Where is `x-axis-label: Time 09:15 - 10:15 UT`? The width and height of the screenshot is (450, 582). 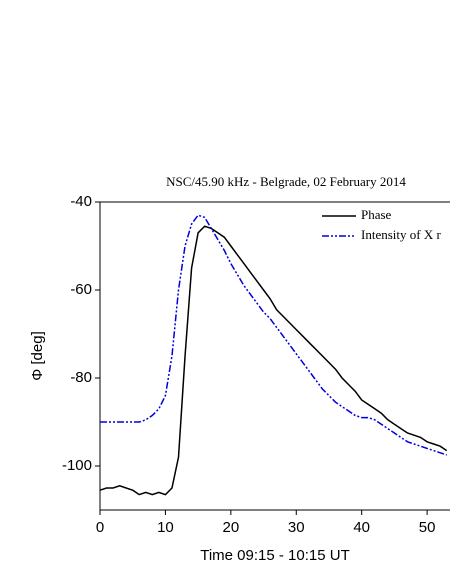
x-axis-label: Time 09:15 - 10:15 UT is located at coordinates (275, 555).